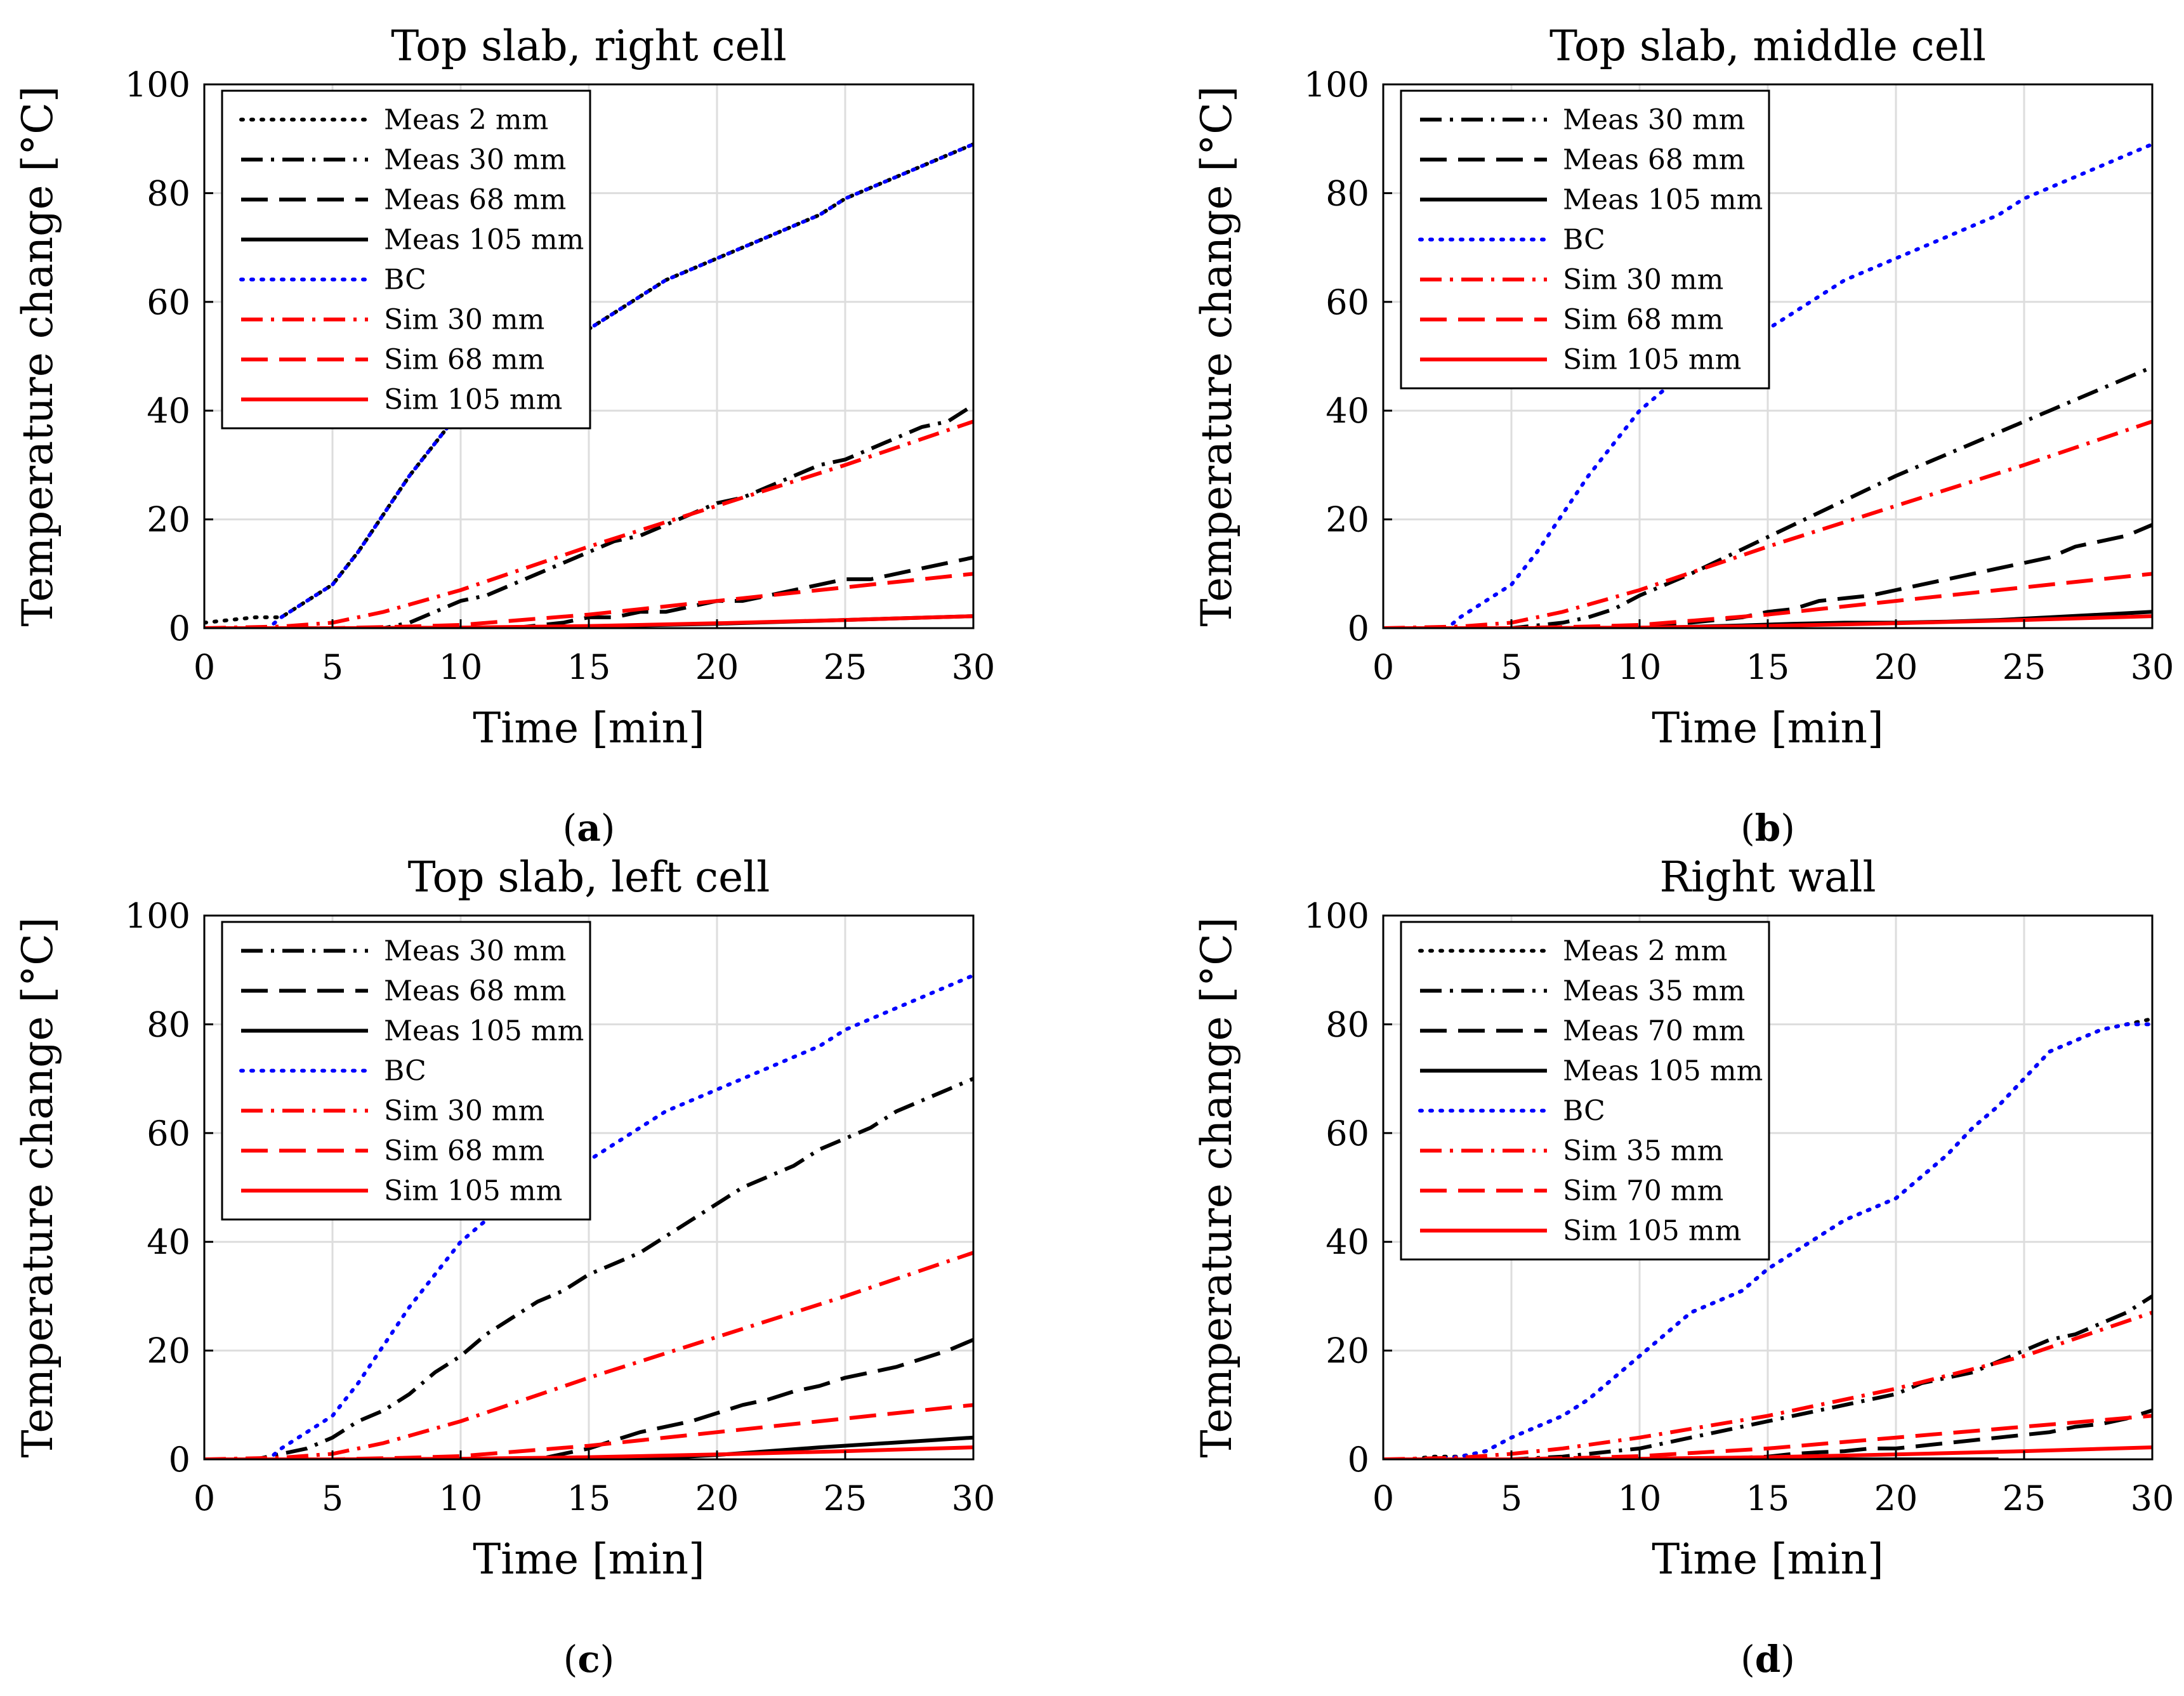  I want to click on caption-letter: c, so click(588, 1659).